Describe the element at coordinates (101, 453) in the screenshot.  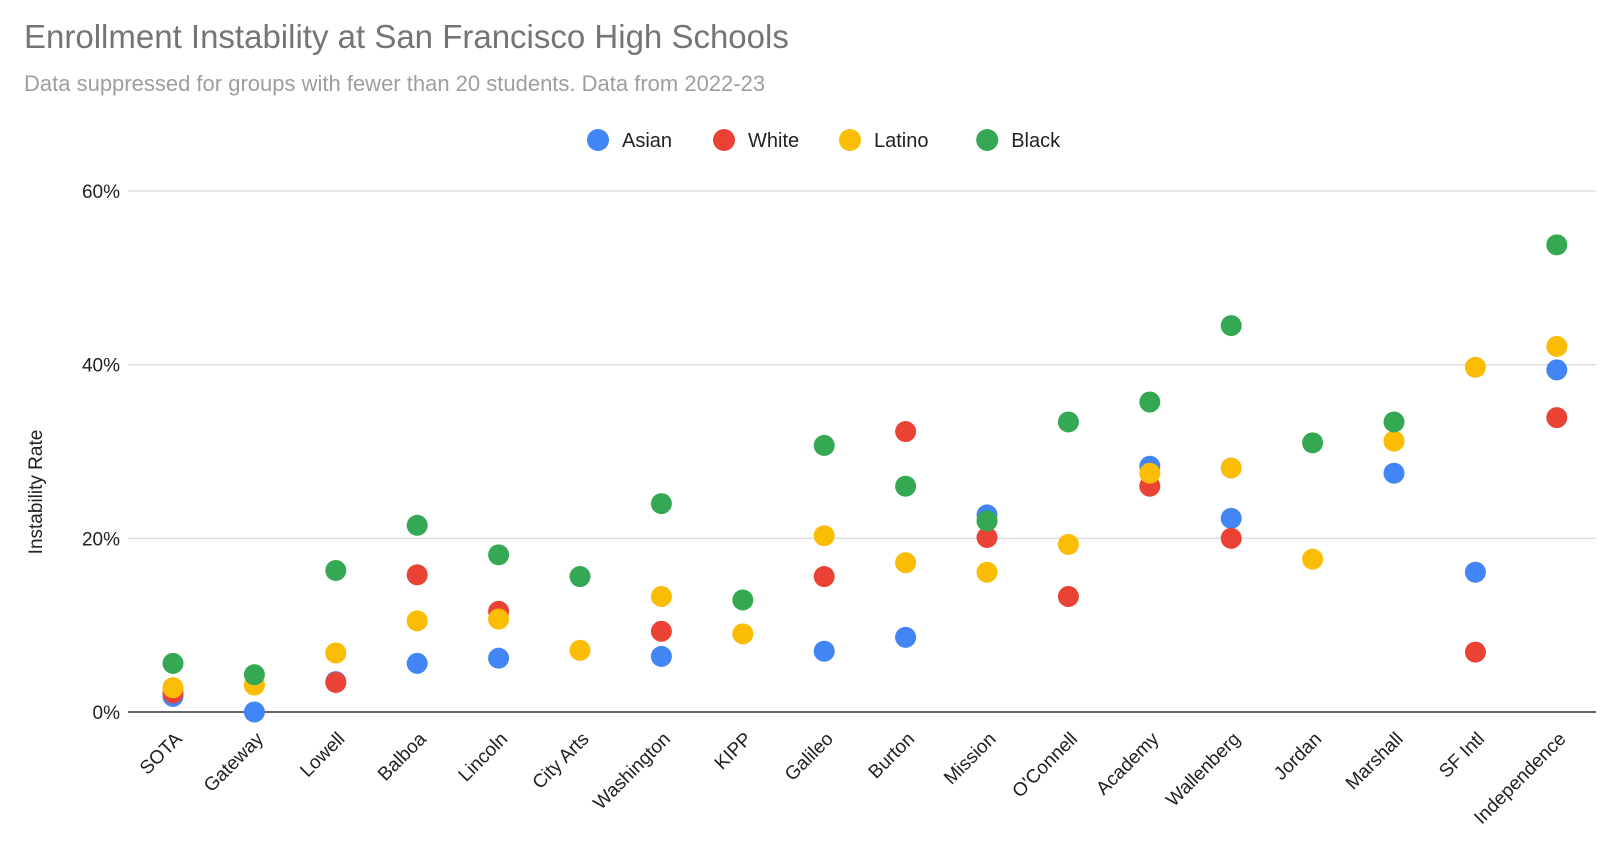
I see `y-axis-ticks: 0% 20% 40% 60%` at that location.